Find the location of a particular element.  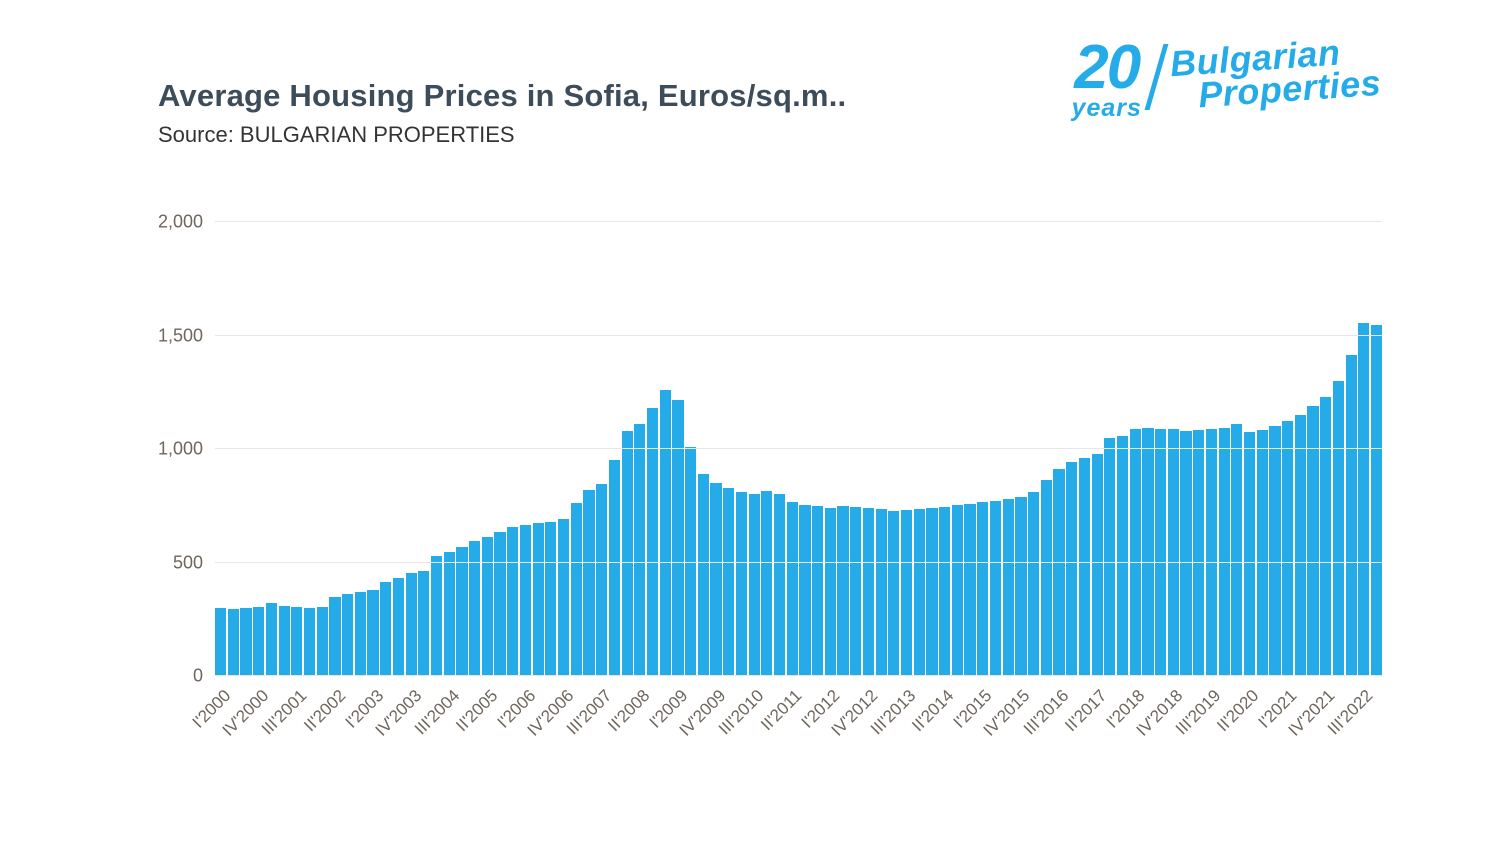

y-tick-label: 0 is located at coordinates (197, 675).